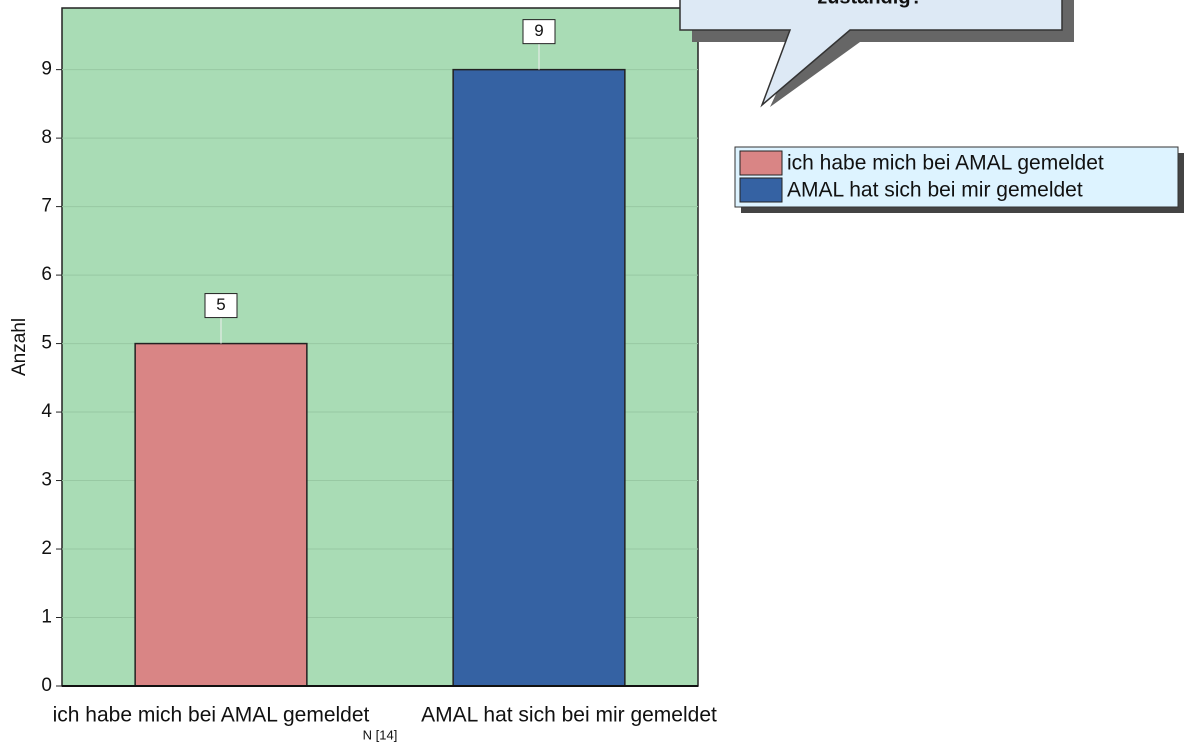 Image resolution: width=1184 pixels, height=747 pixels. What do you see at coordinates (46, 548) in the screenshot?
I see `y-tick-label: 2` at bounding box center [46, 548].